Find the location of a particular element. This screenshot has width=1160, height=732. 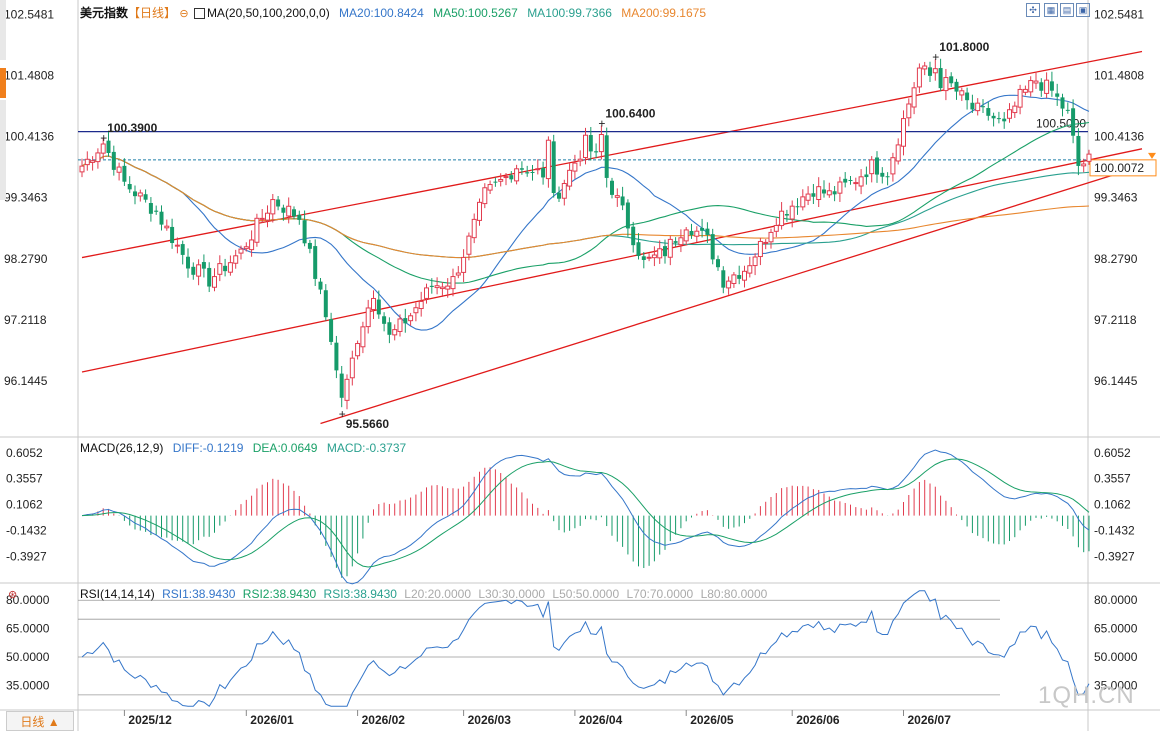

time-tick-label: 2026/03 is located at coordinates (490, 720).